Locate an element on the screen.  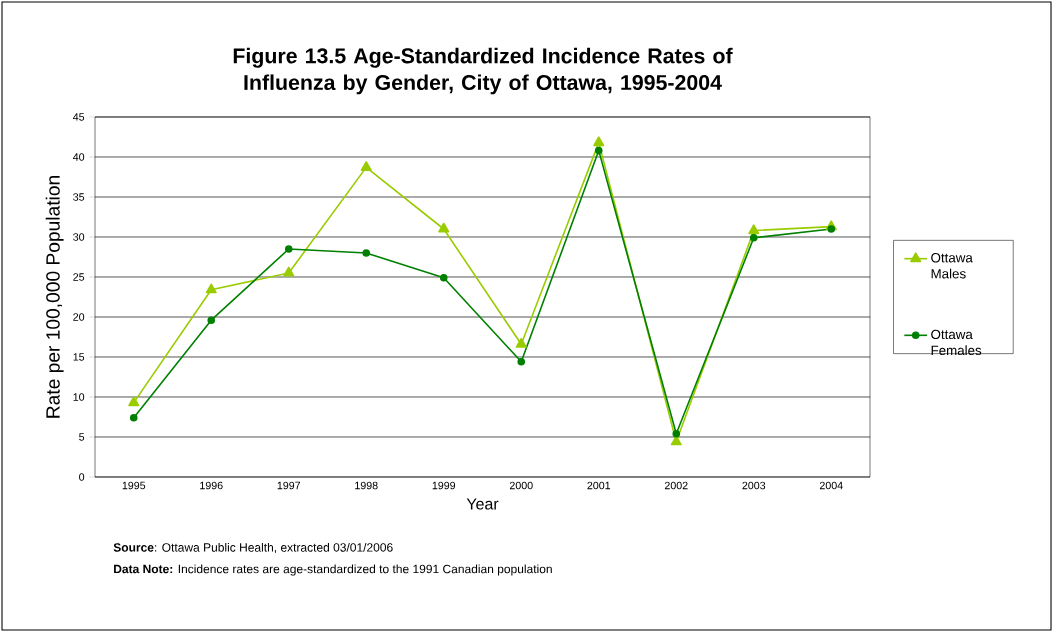
y-tick-label: 25 is located at coordinates (79, 277).